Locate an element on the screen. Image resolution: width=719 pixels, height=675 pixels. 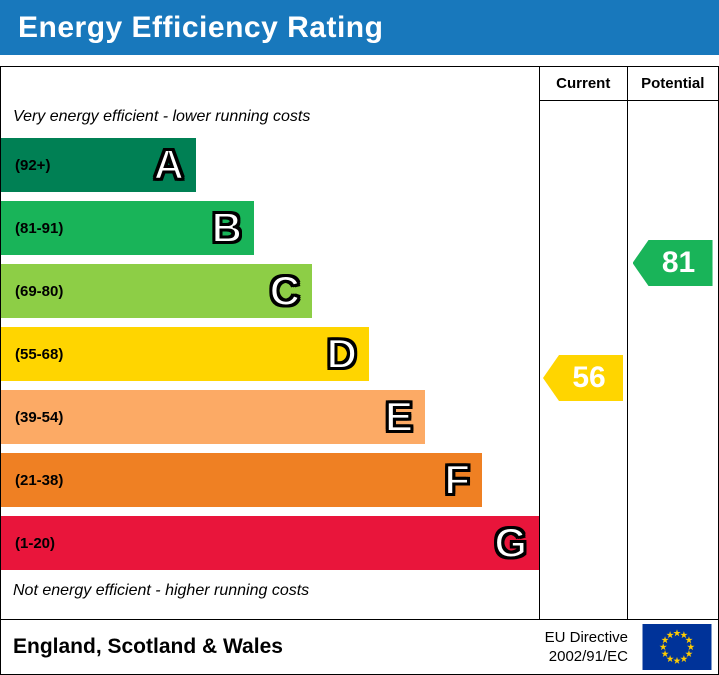
band-letter: A is located at coordinates (169, 164).